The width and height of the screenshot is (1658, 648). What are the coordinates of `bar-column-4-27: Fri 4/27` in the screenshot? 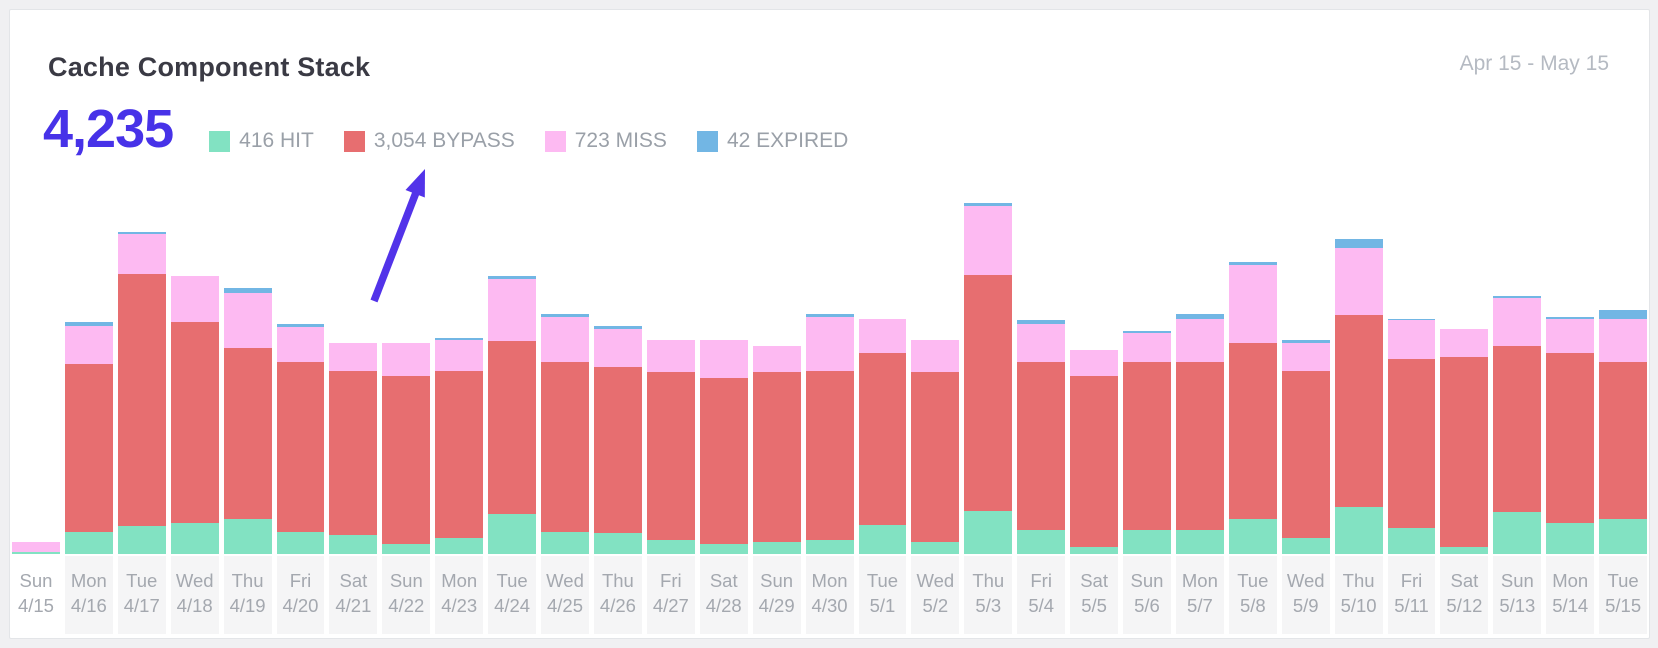 It's located at (670, 486).